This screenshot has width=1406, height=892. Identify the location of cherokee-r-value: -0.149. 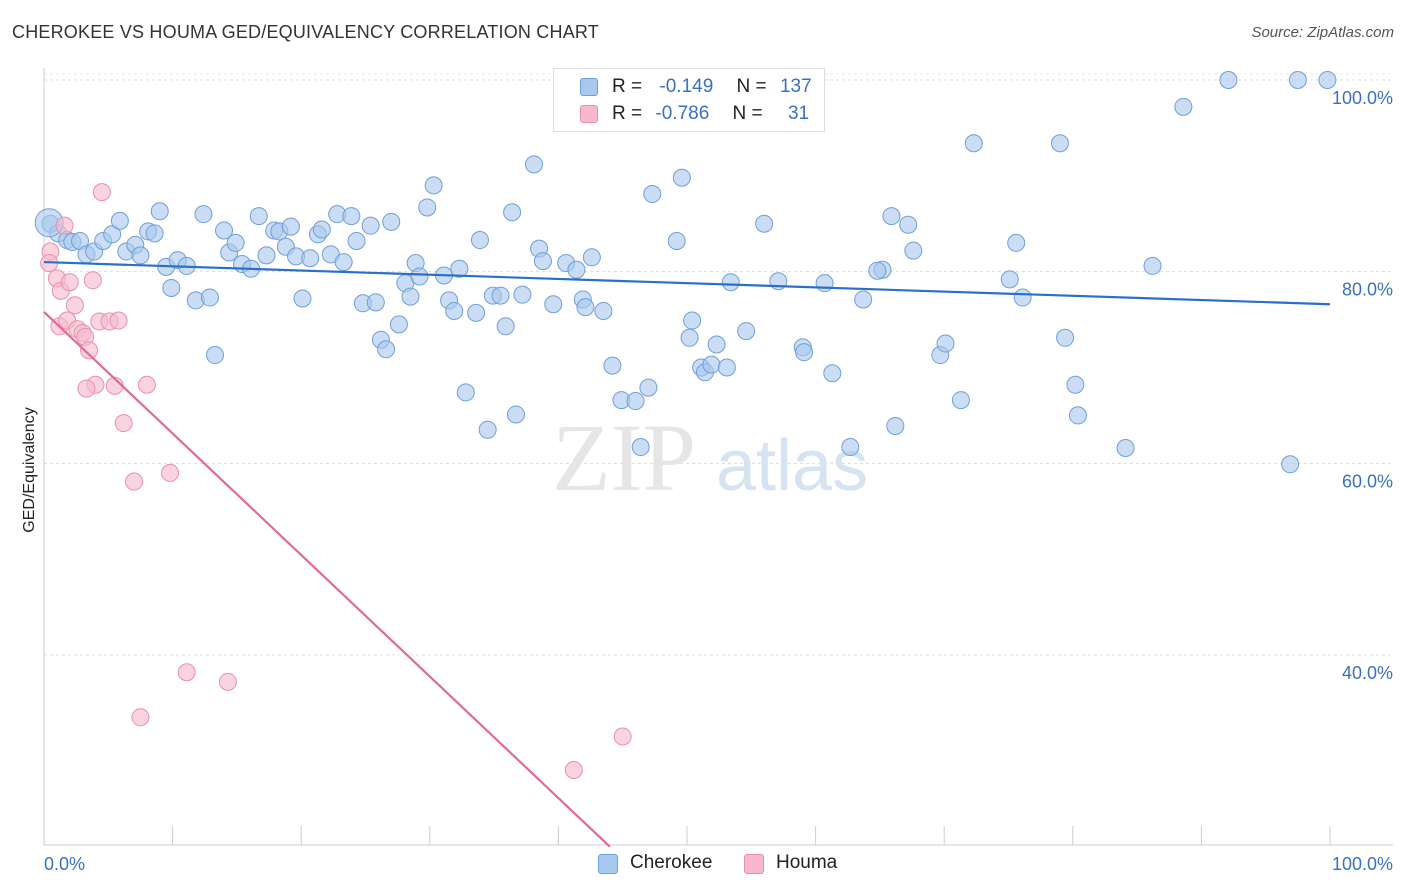
(686, 86).